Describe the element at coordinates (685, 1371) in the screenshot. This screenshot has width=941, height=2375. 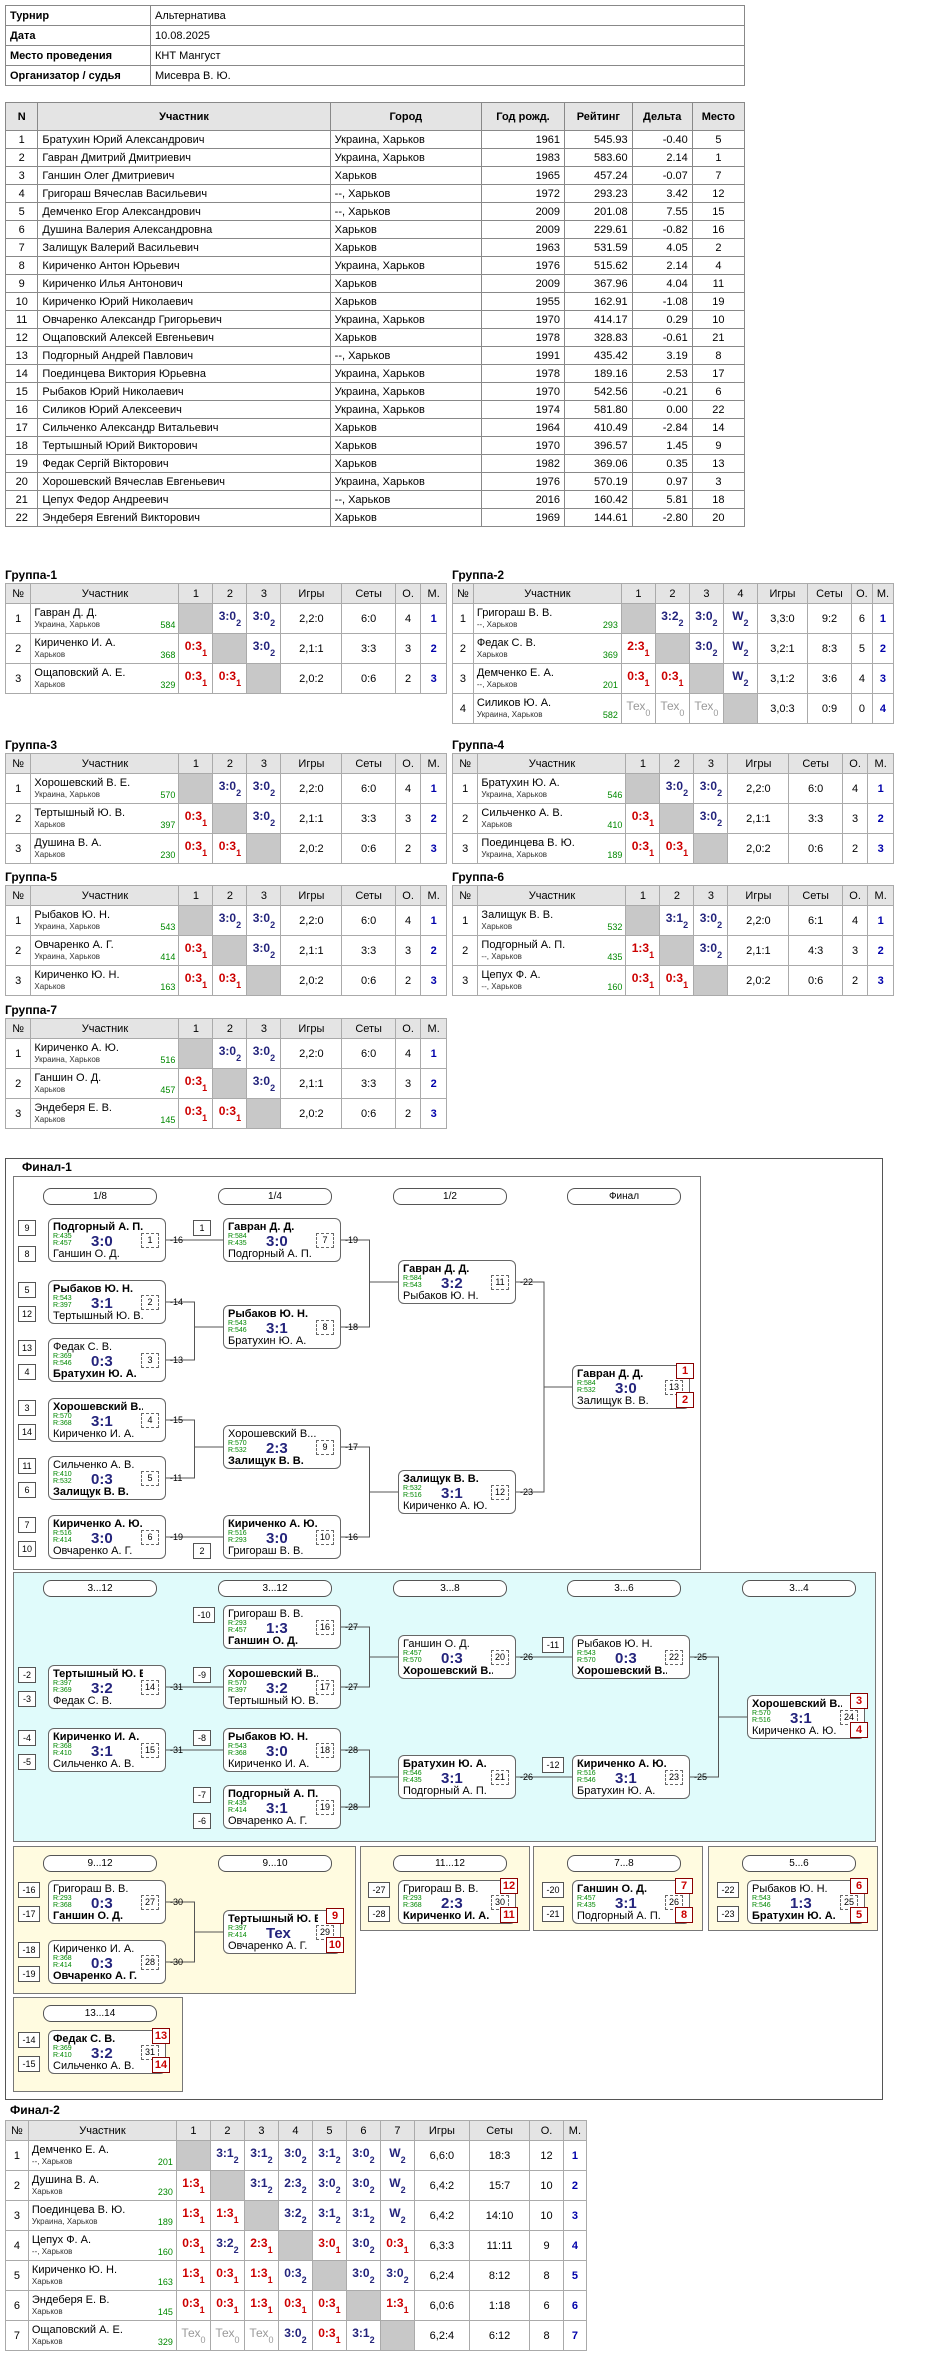
I see `place-box: 1` at that location.